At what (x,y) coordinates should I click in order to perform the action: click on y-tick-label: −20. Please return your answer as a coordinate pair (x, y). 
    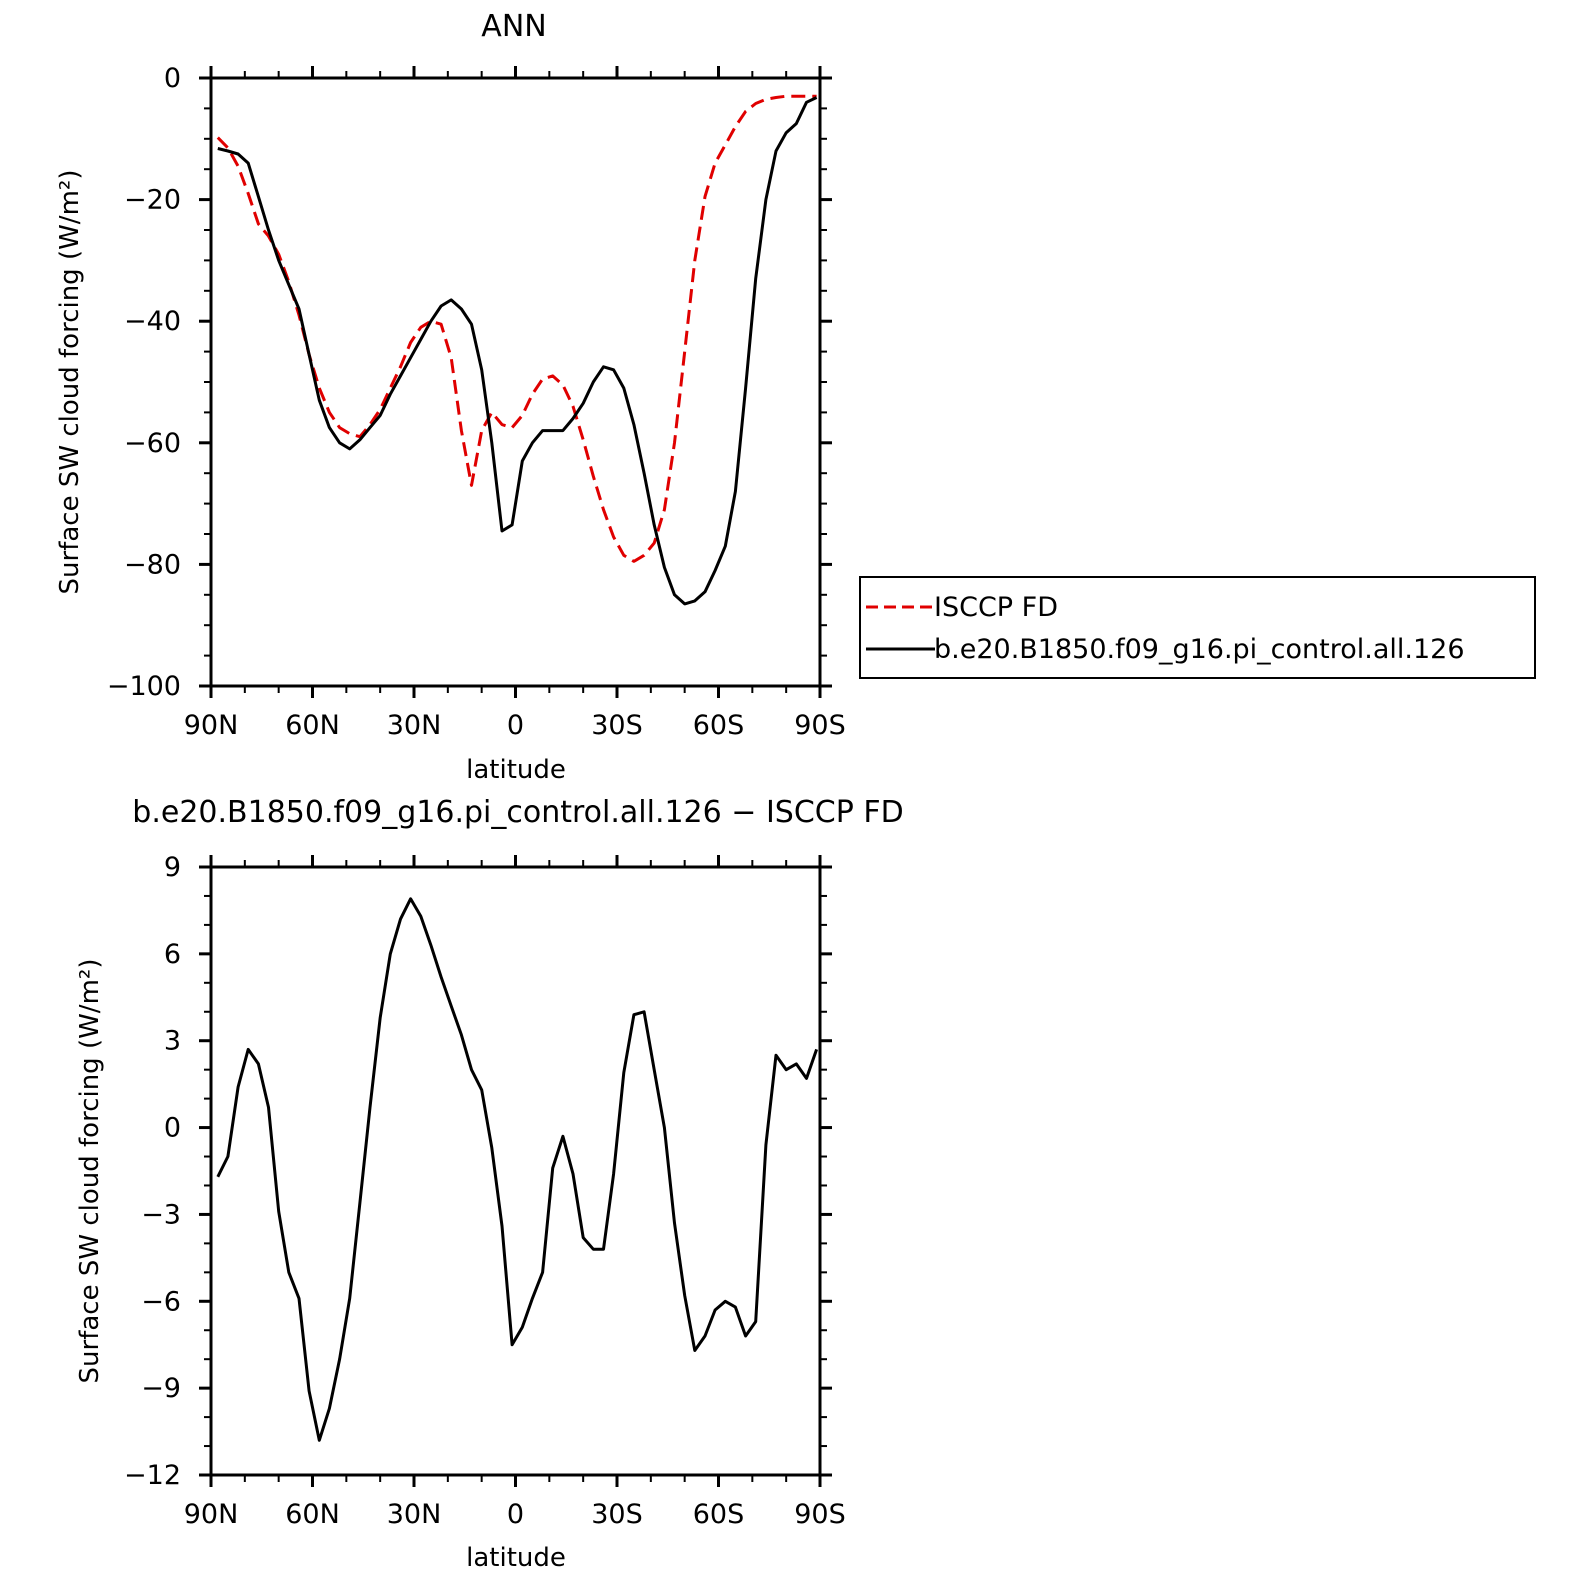
    Looking at the image, I should click on (152, 200).